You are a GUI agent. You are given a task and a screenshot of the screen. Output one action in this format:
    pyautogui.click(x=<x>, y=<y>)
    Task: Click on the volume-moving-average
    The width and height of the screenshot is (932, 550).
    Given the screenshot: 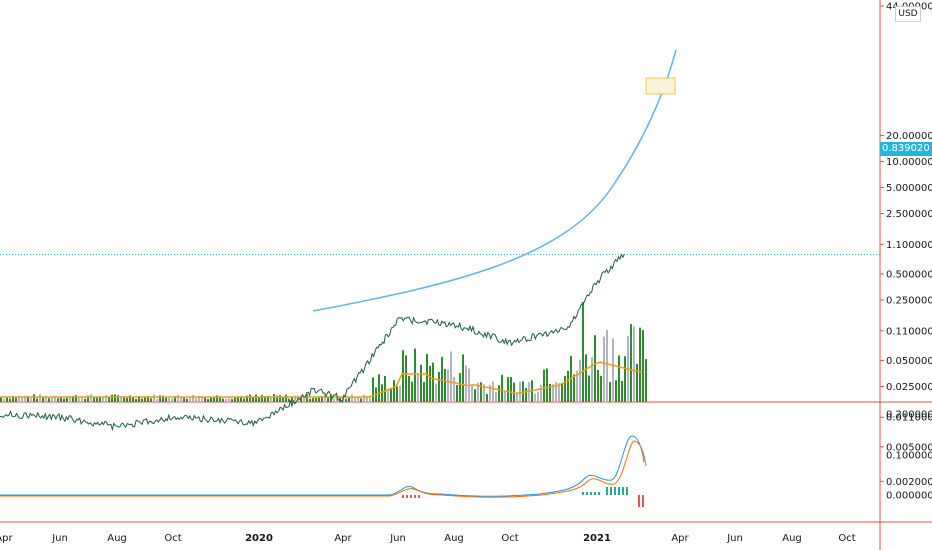 What is the action you would take?
    pyautogui.click(x=321, y=379)
    